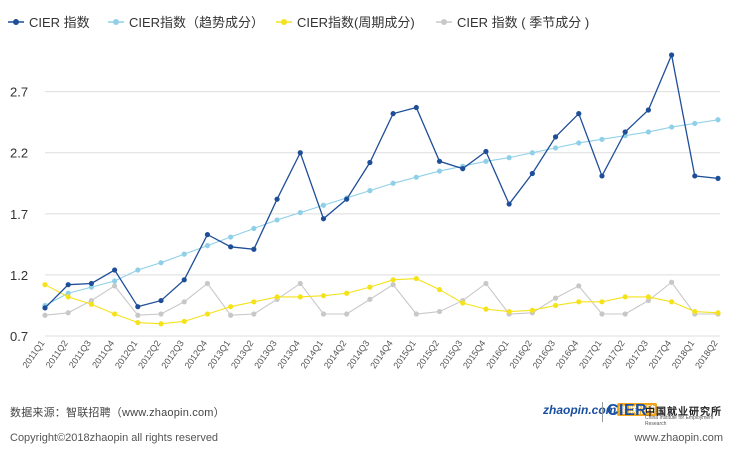 The width and height of the screenshot is (735, 455). What do you see at coordinates (520, 354) in the screenshot?
I see `x-tick-label: 2016Q2` at bounding box center [520, 354].